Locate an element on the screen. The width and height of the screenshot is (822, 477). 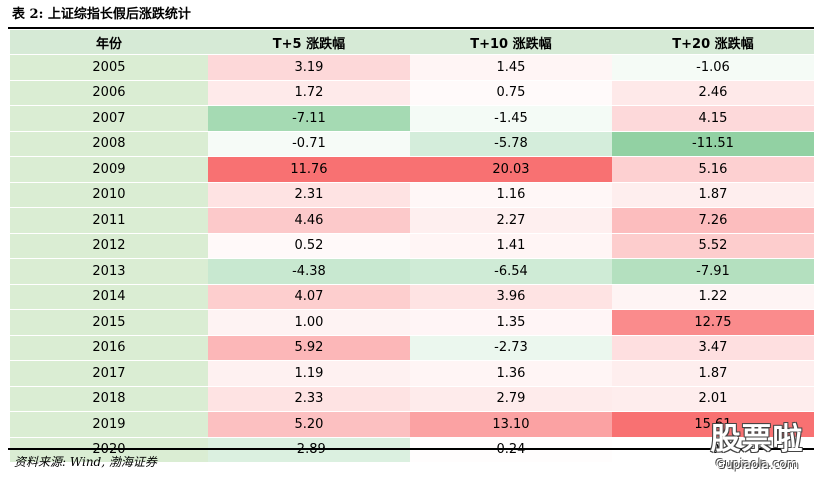
table-row: 2018 2.33 2.79 2.01 is located at coordinates (412, 399).